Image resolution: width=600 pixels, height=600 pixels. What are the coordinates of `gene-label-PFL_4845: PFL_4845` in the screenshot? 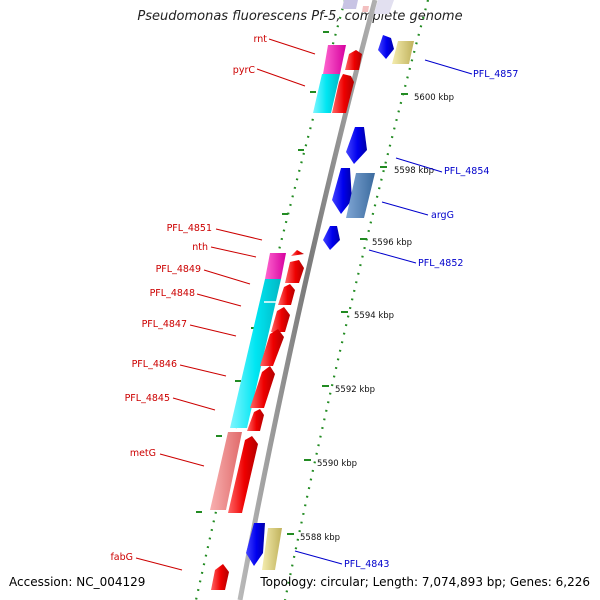 It's located at (147, 398).